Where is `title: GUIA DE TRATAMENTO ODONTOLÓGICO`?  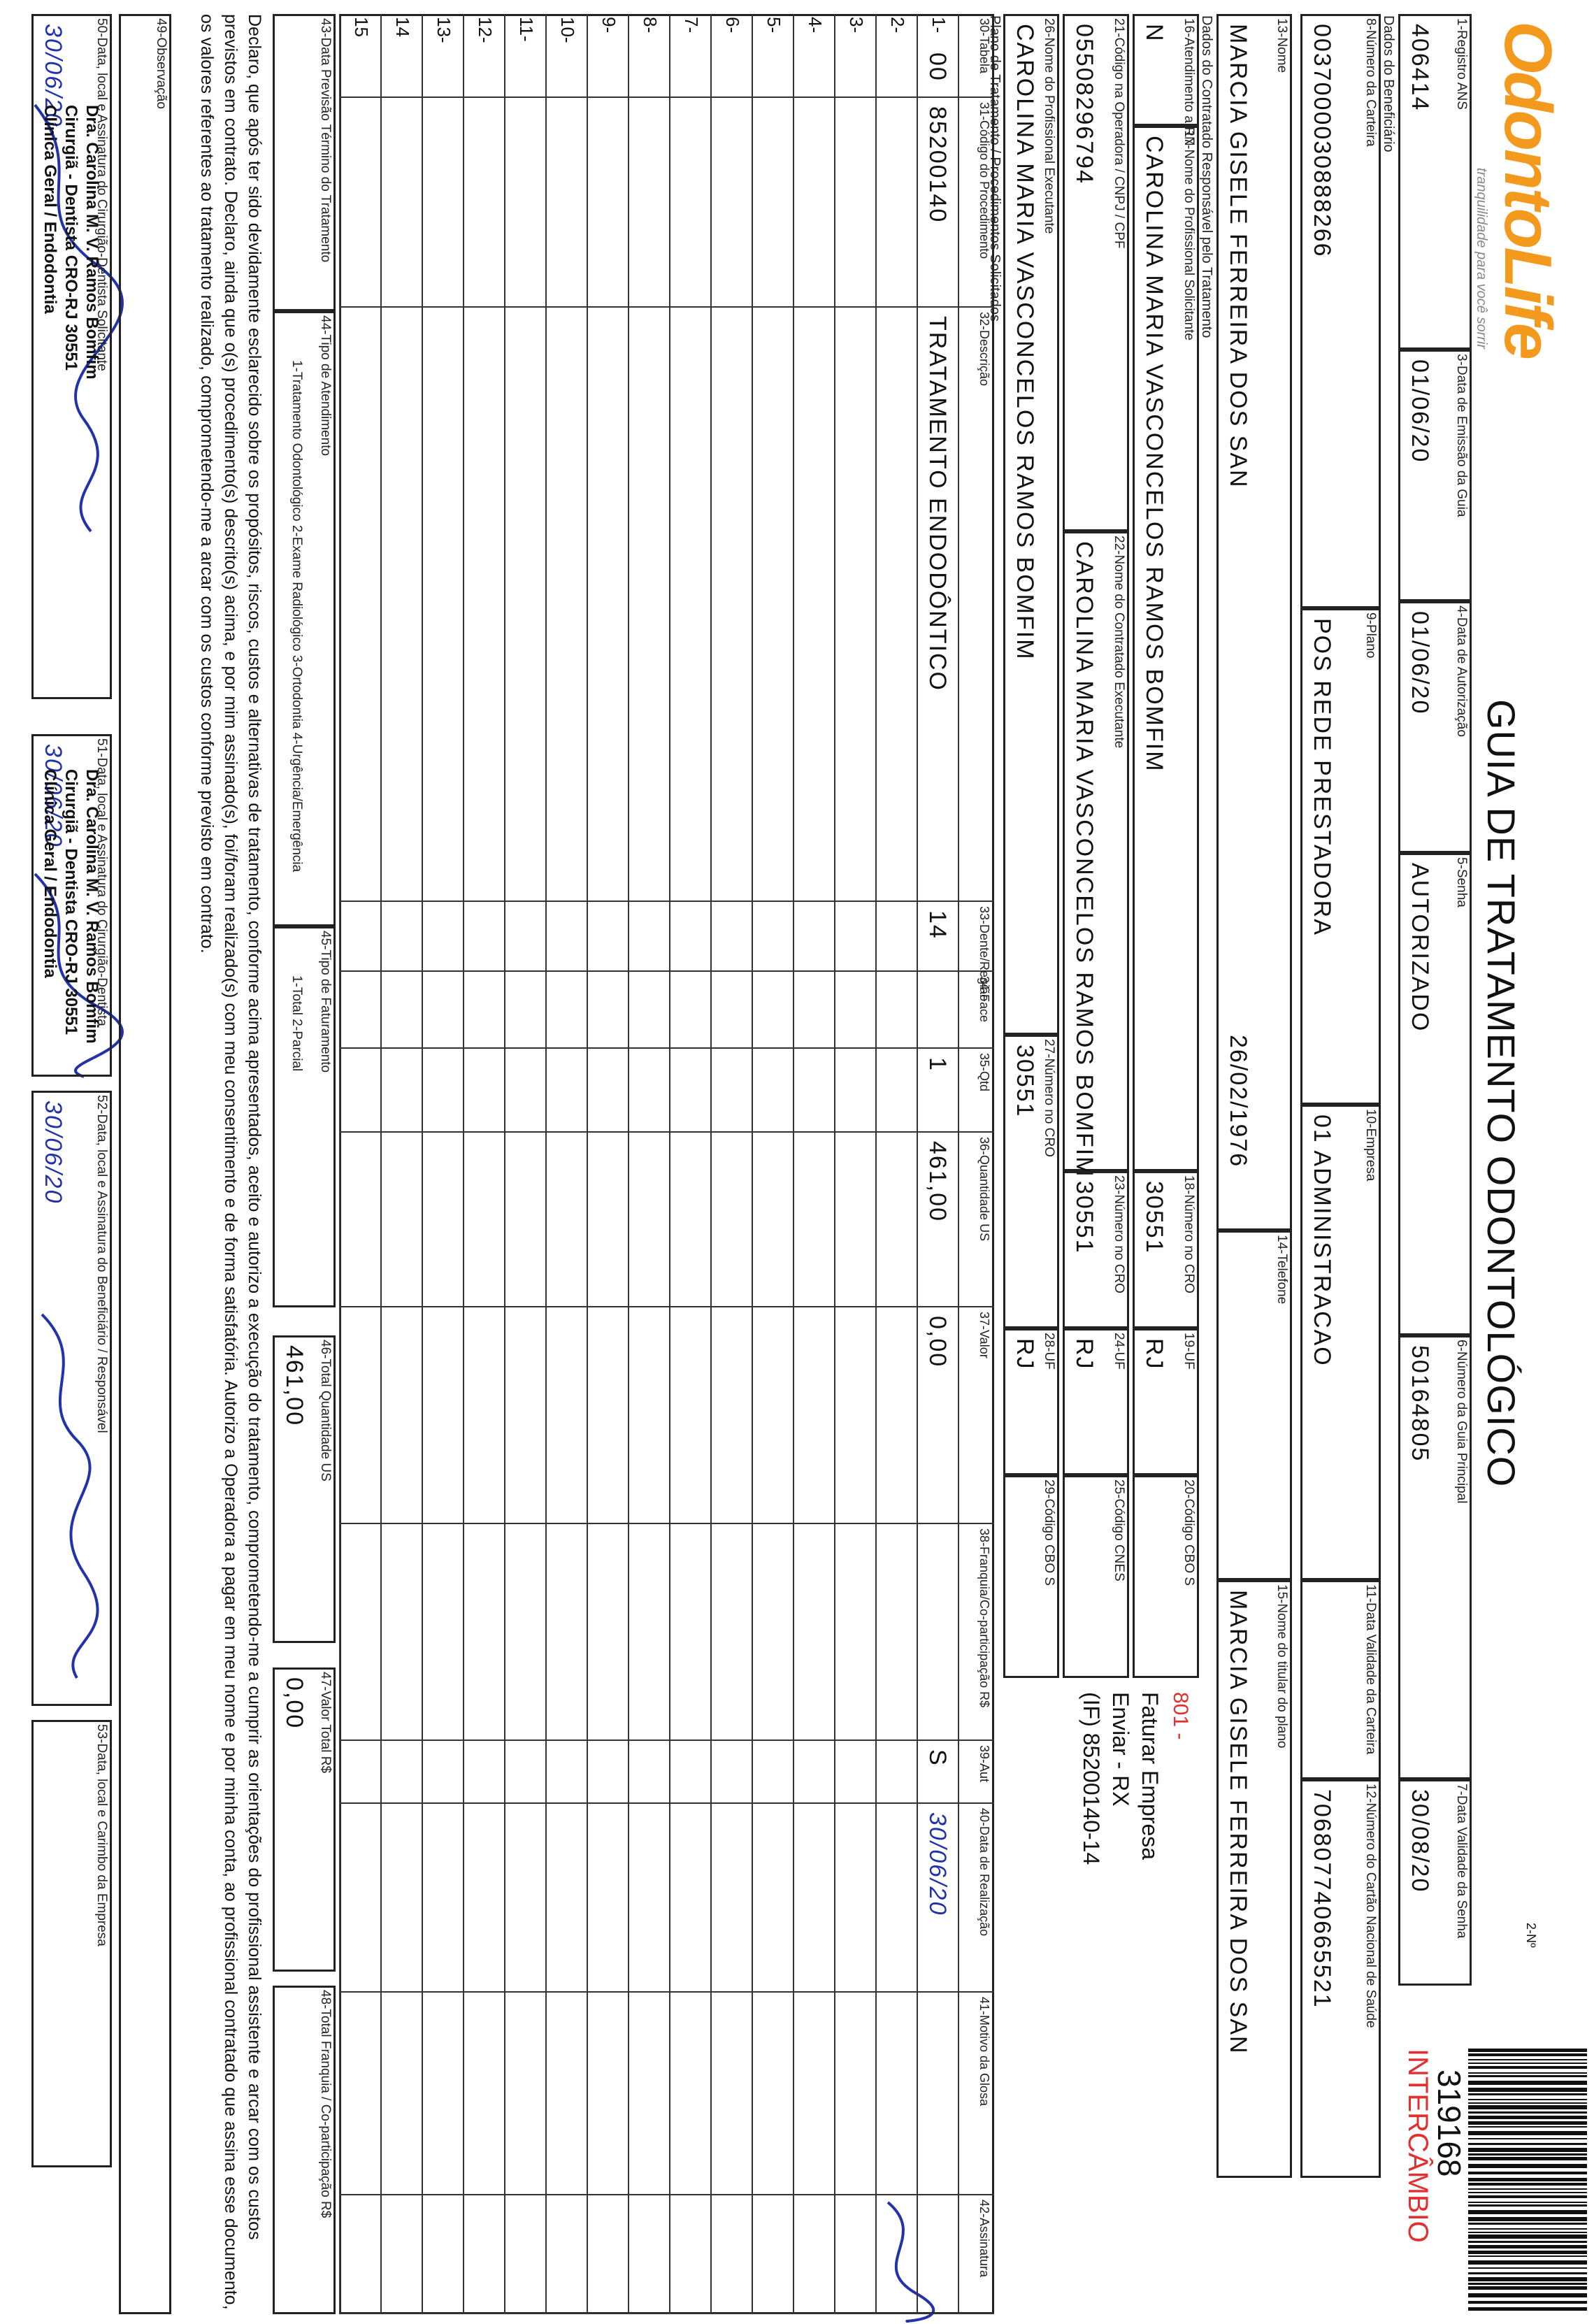 title: GUIA DE TRATAMENTO ODONTOLÓGICO is located at coordinates (1501, 1093).